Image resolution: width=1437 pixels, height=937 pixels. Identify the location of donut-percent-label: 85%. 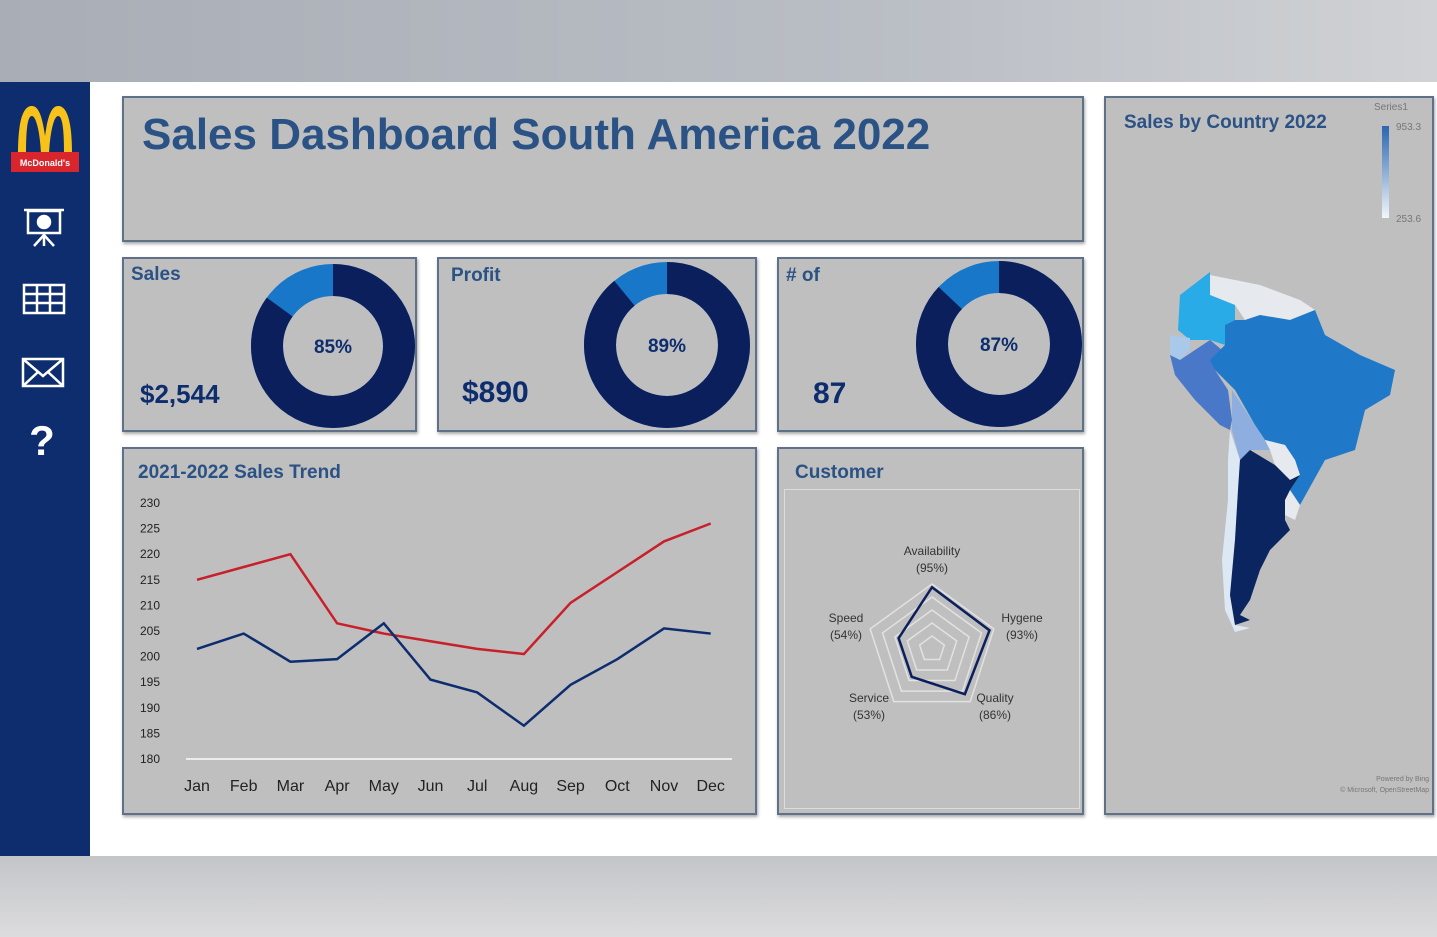
(333, 347).